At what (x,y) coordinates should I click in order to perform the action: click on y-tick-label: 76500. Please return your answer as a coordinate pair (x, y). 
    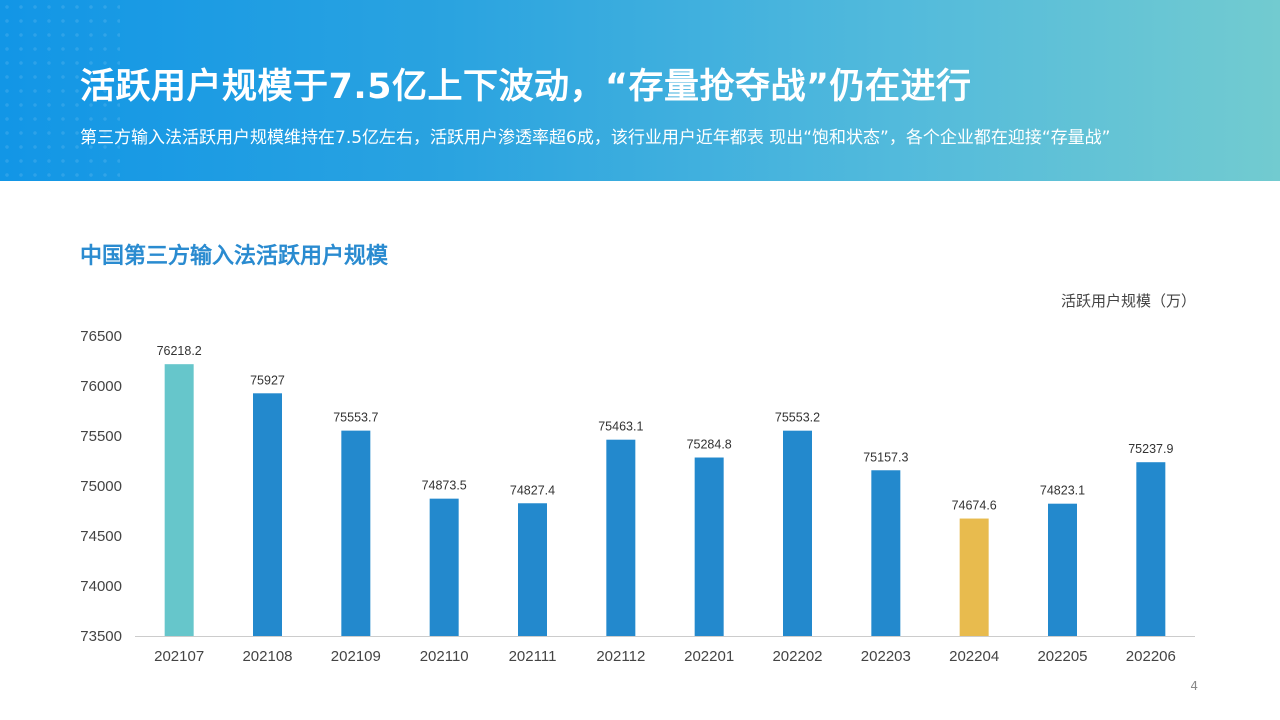
    Looking at the image, I should click on (101, 336).